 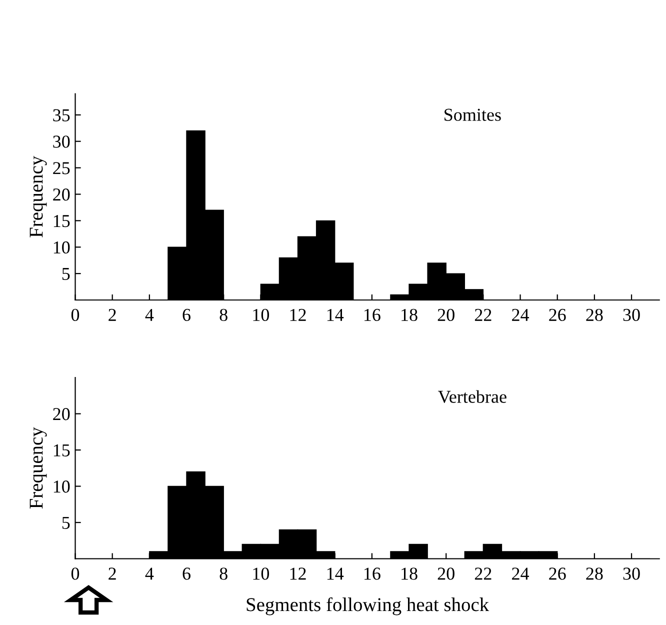 I want to click on text: Vertebrae, so click(x=472, y=396).